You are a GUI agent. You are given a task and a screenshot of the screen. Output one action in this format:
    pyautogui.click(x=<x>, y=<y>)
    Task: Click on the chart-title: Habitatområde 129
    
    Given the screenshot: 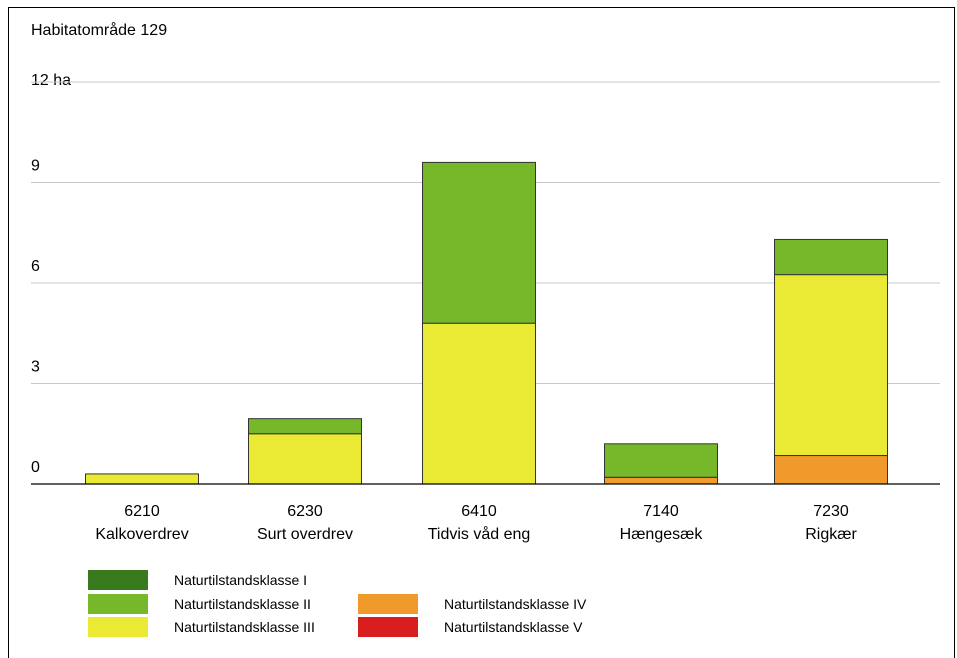 What is the action you would take?
    pyautogui.click(x=99, y=30)
    